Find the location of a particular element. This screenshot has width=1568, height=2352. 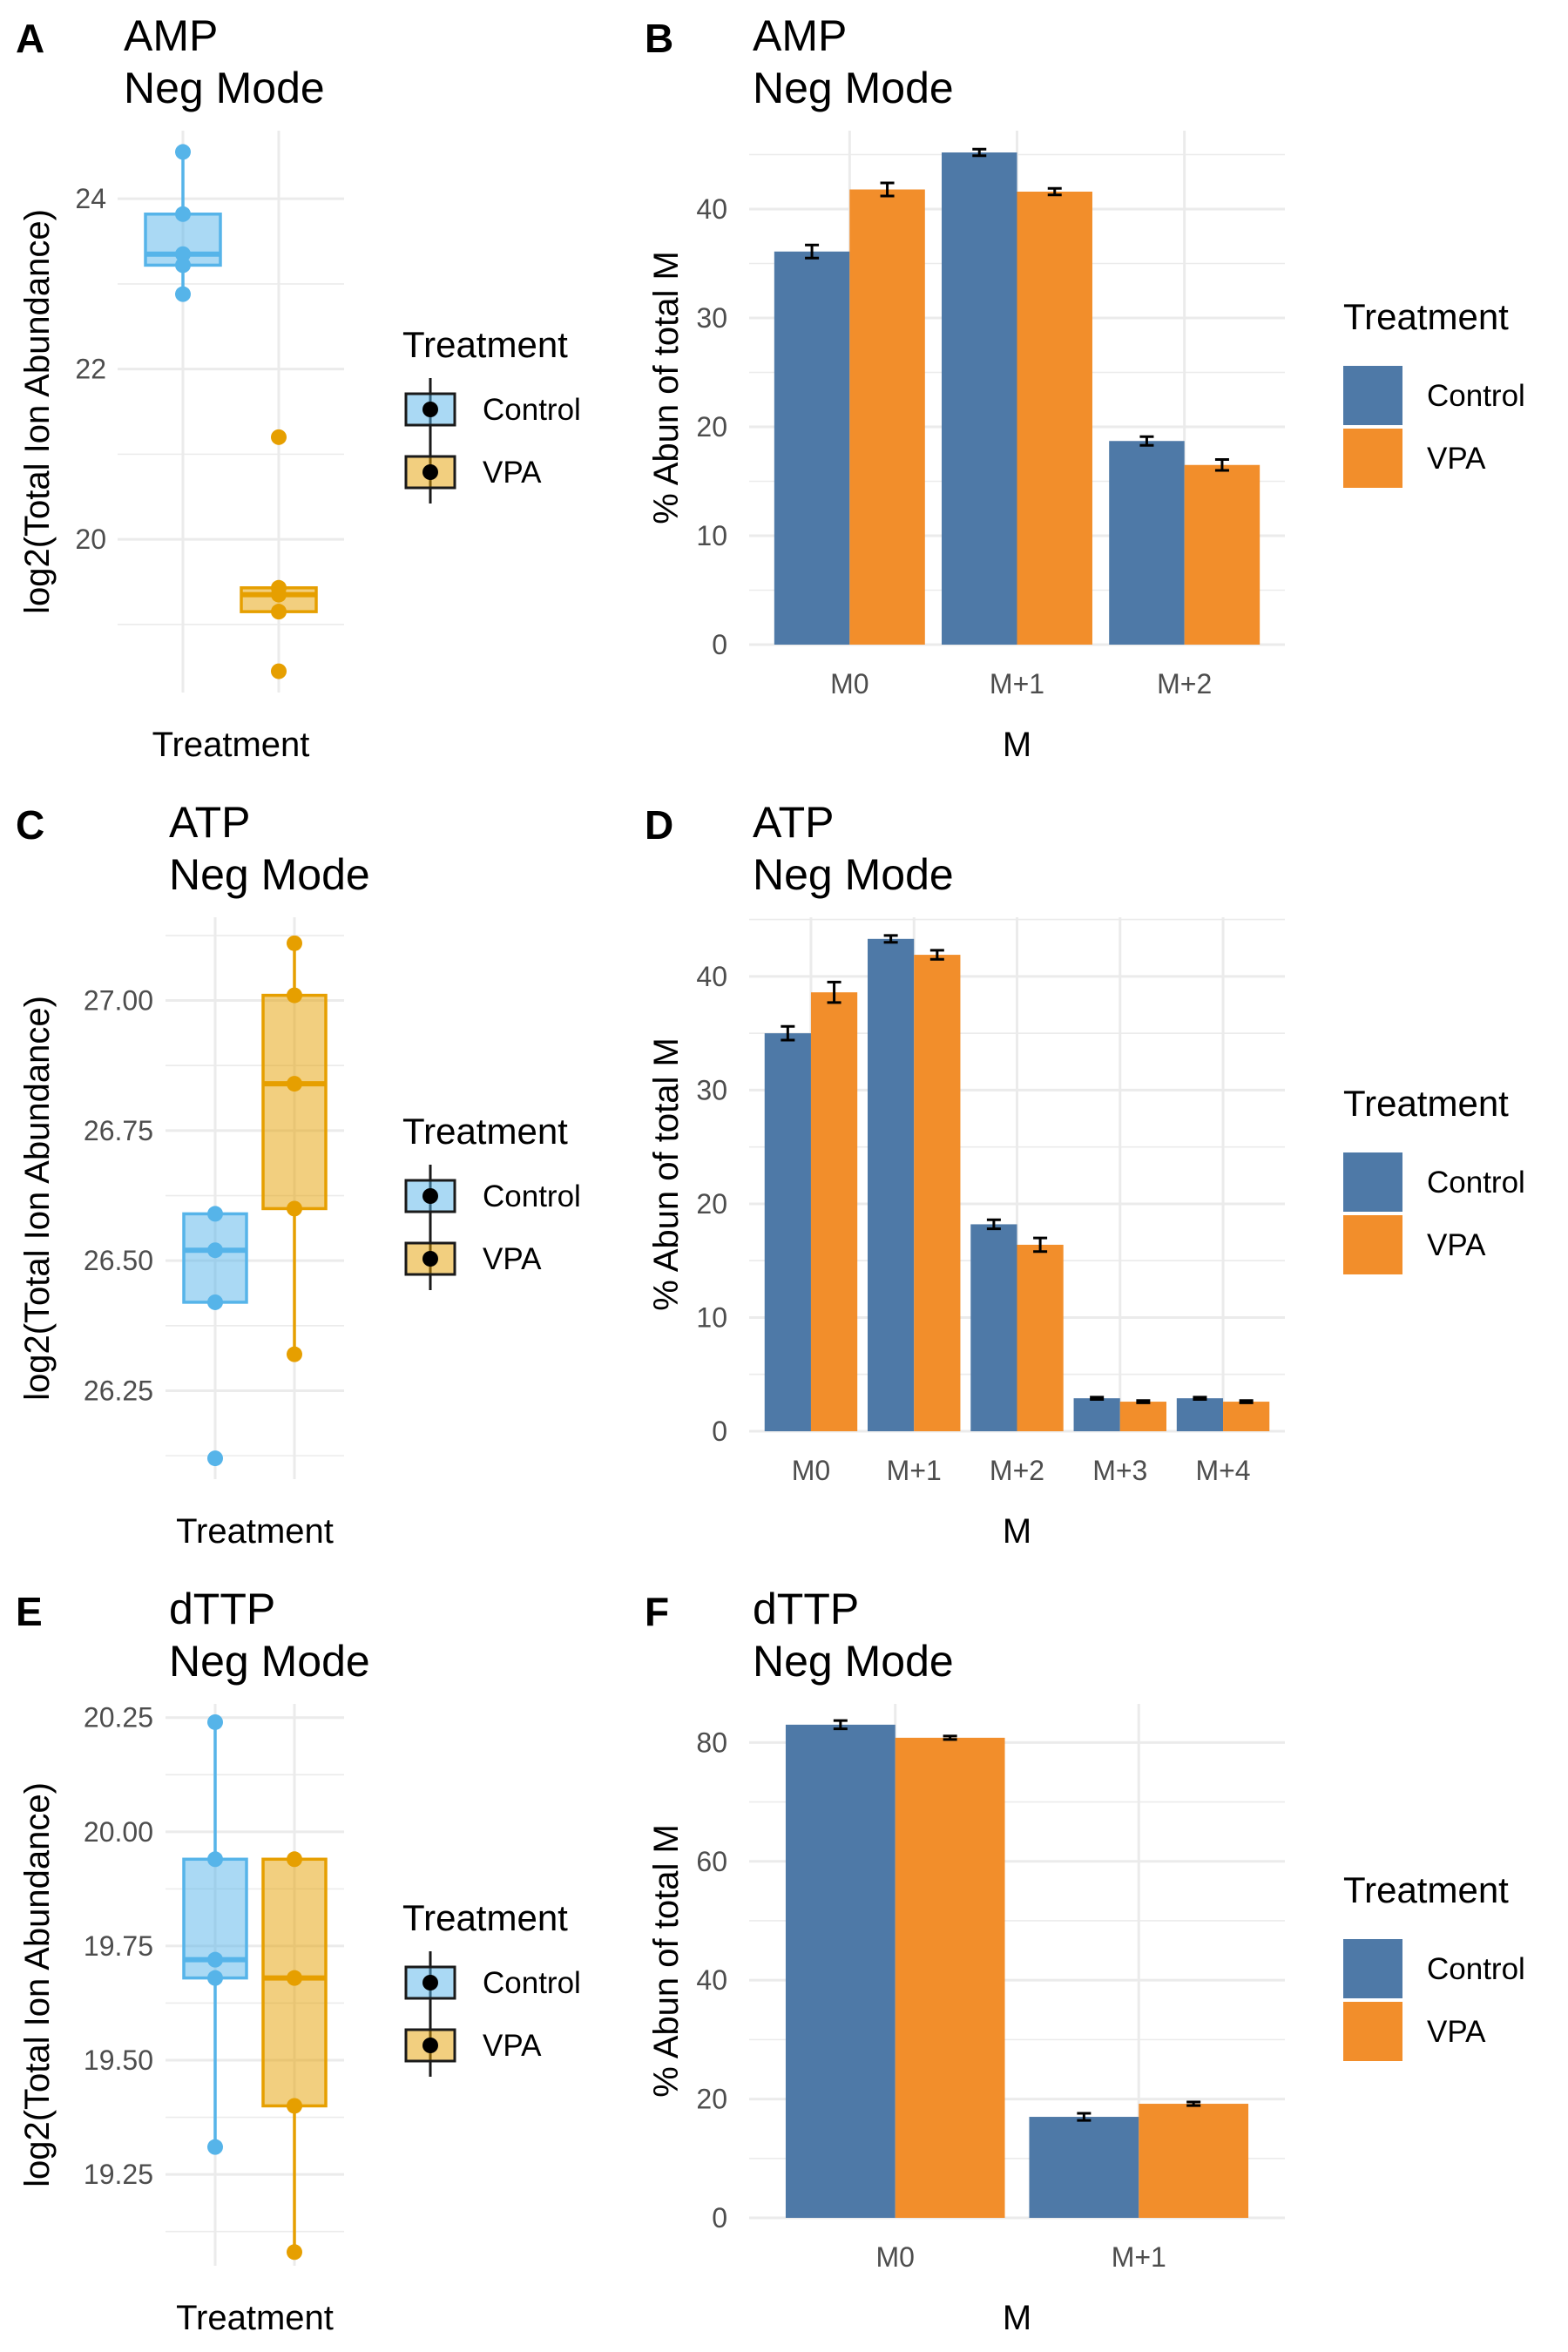

panel-title: dTTP is located at coordinates (222, 1609).